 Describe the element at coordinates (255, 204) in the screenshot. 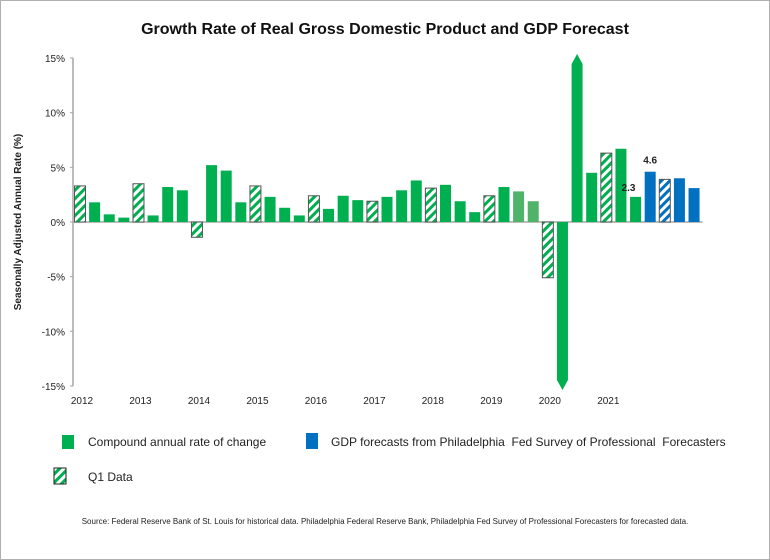

I see `bar-2015-q1` at that location.